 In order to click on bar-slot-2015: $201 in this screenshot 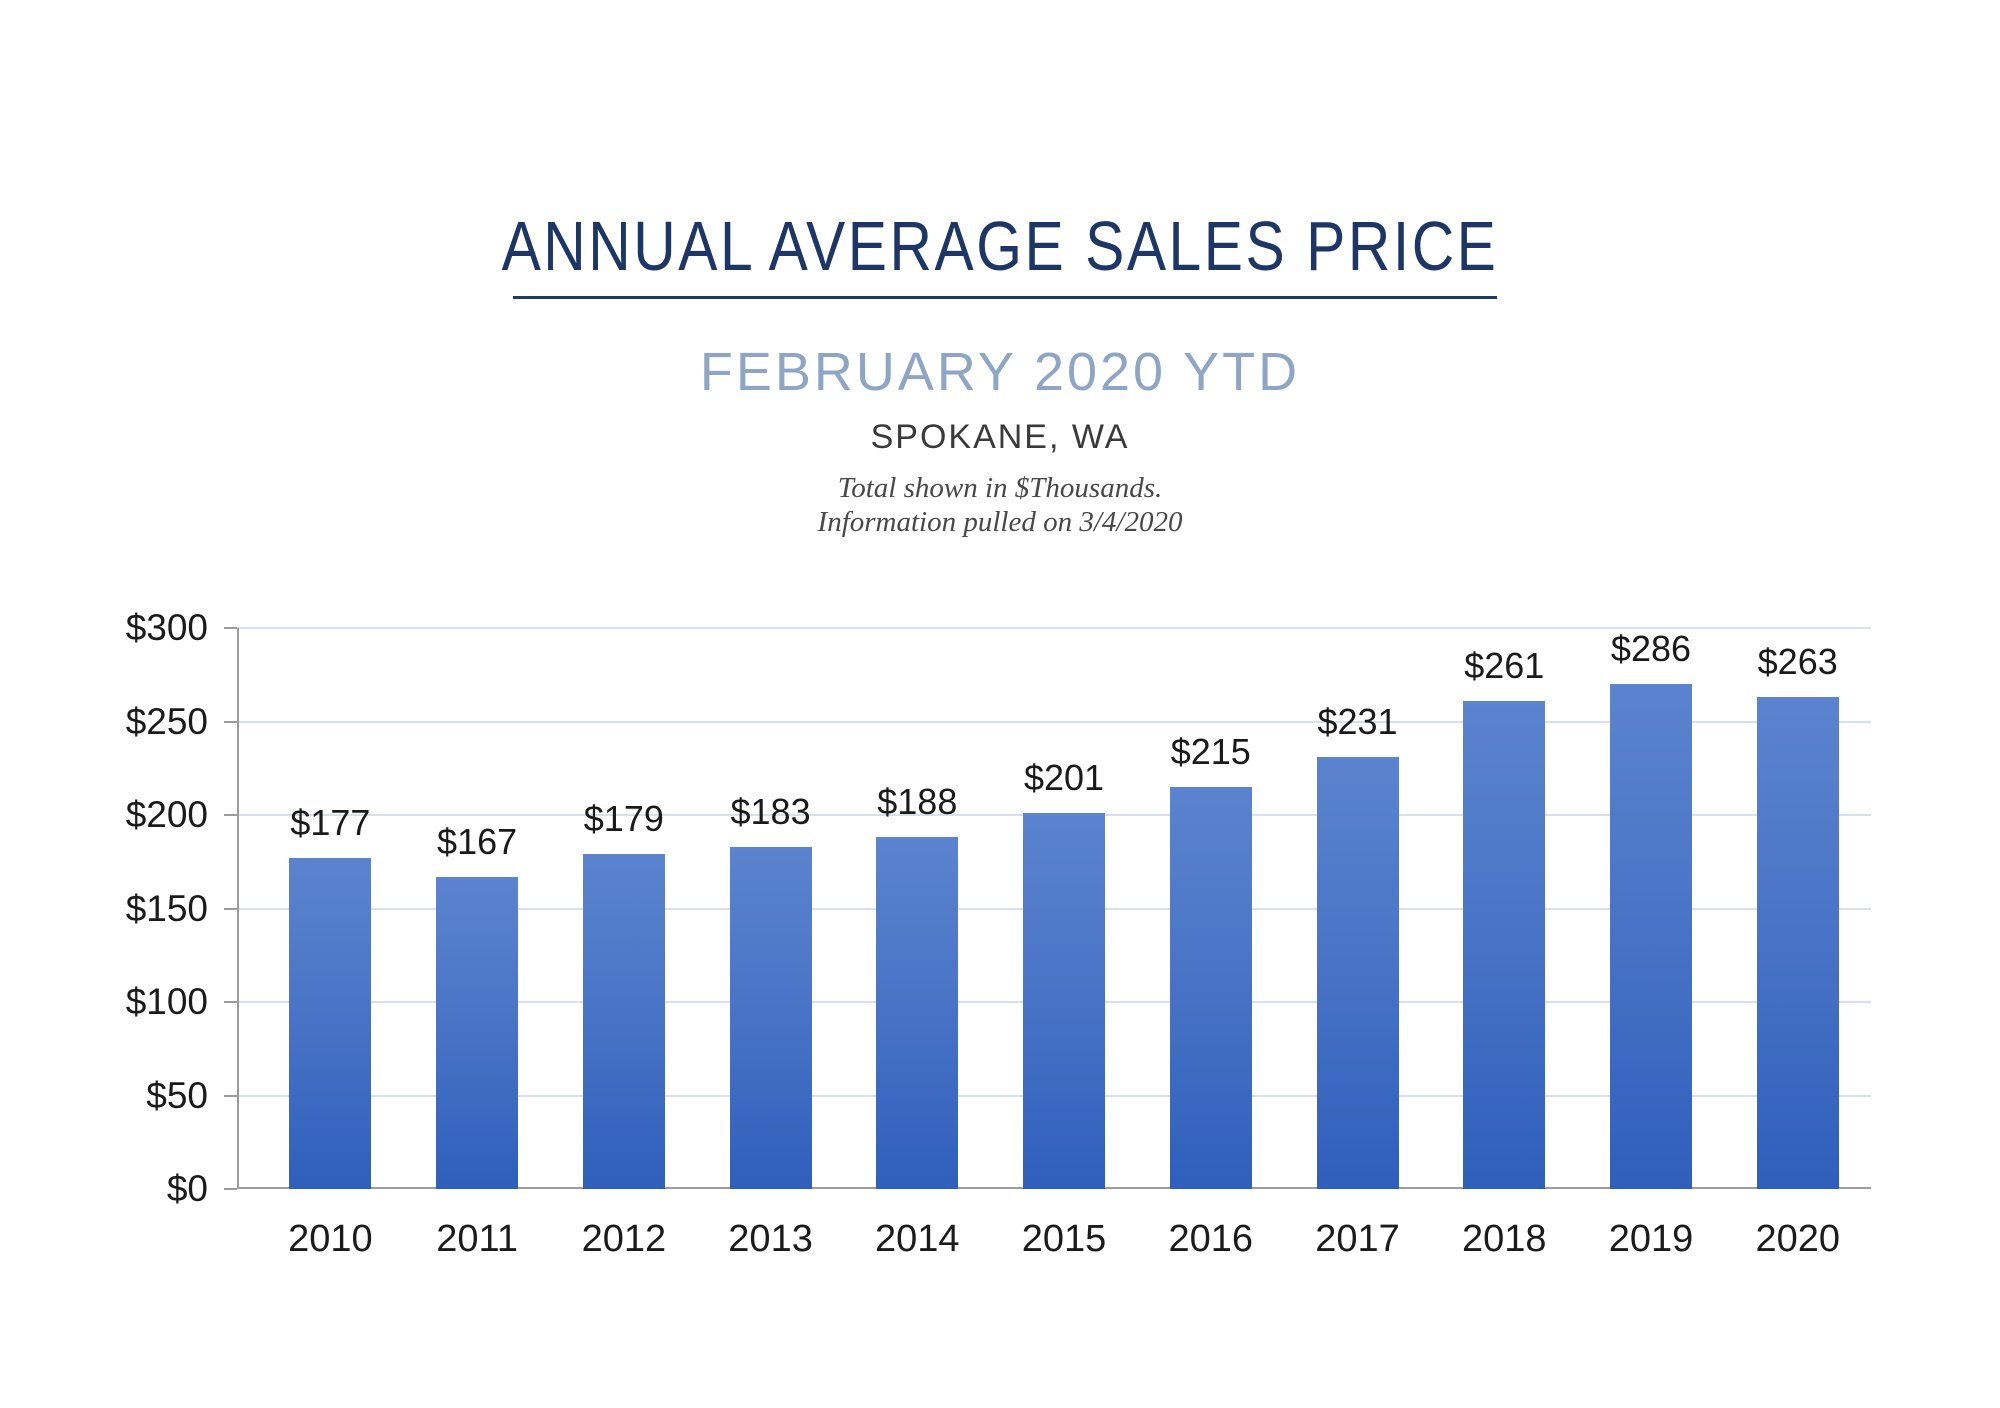, I will do `click(1064, 908)`.